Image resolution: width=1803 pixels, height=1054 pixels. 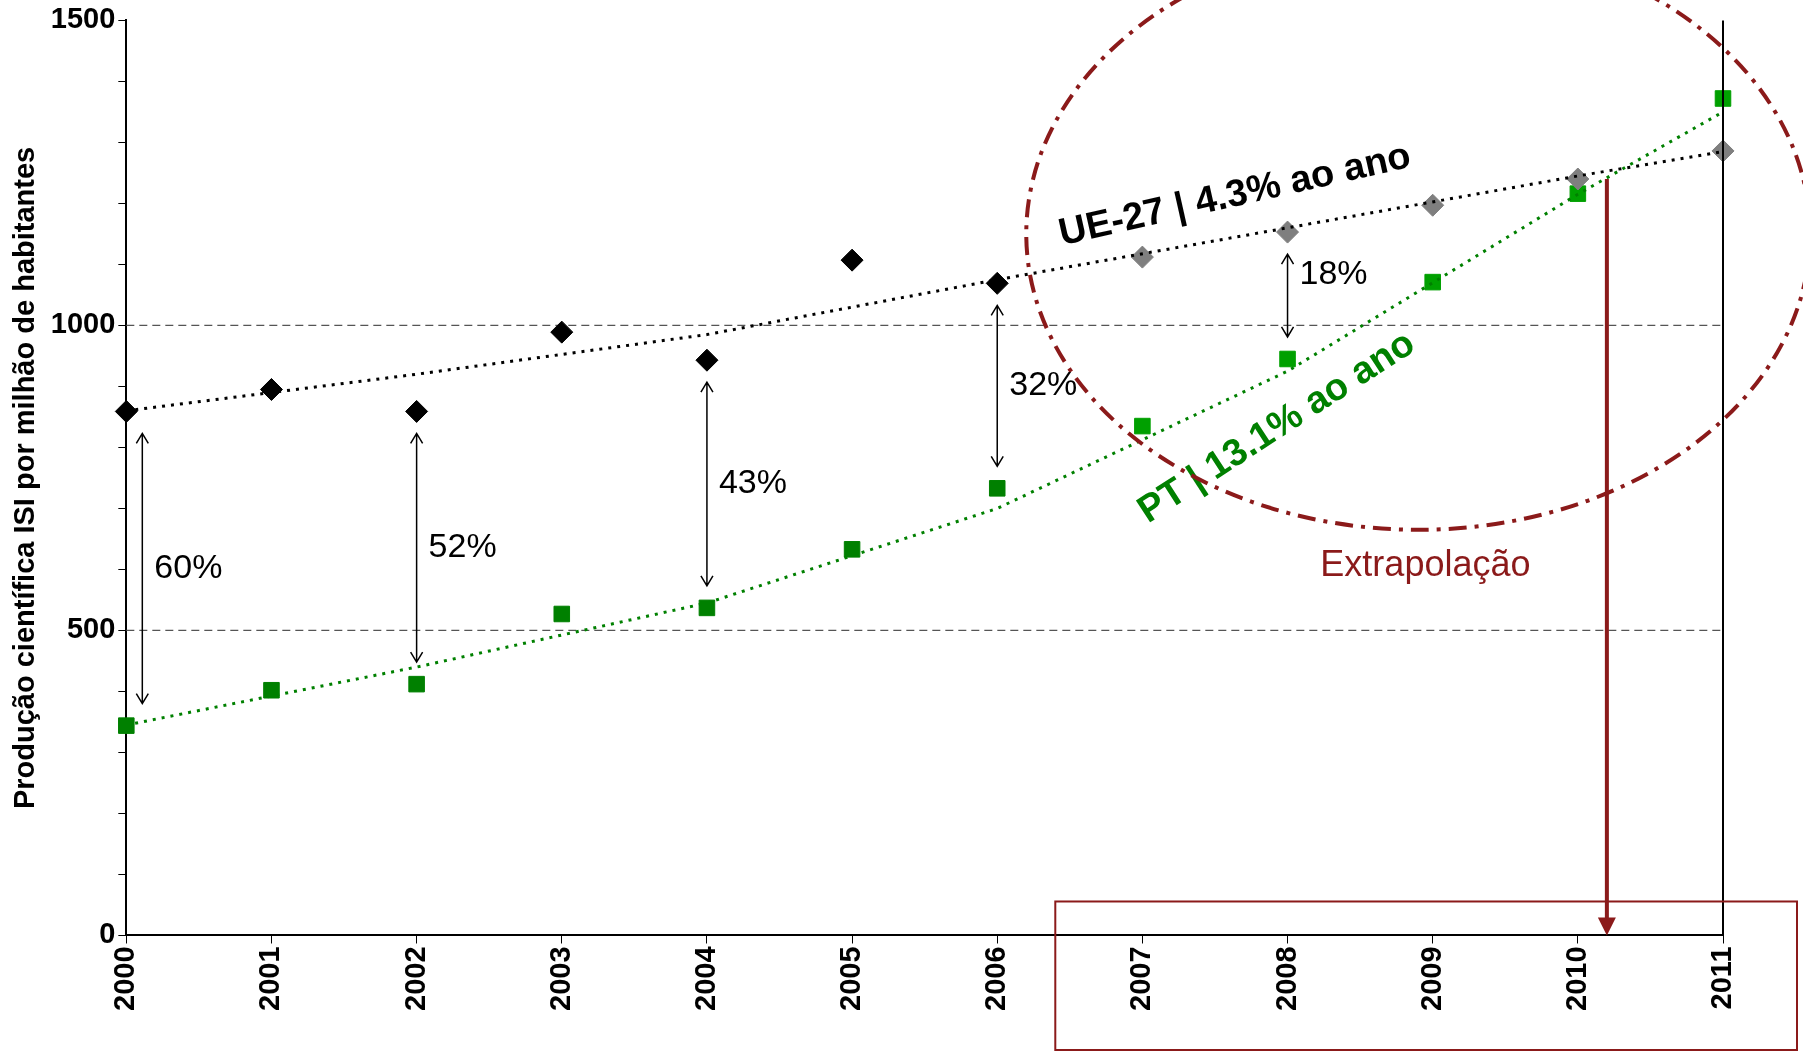 What do you see at coordinates (752, 481) in the screenshot?
I see `annotation: 43%` at bounding box center [752, 481].